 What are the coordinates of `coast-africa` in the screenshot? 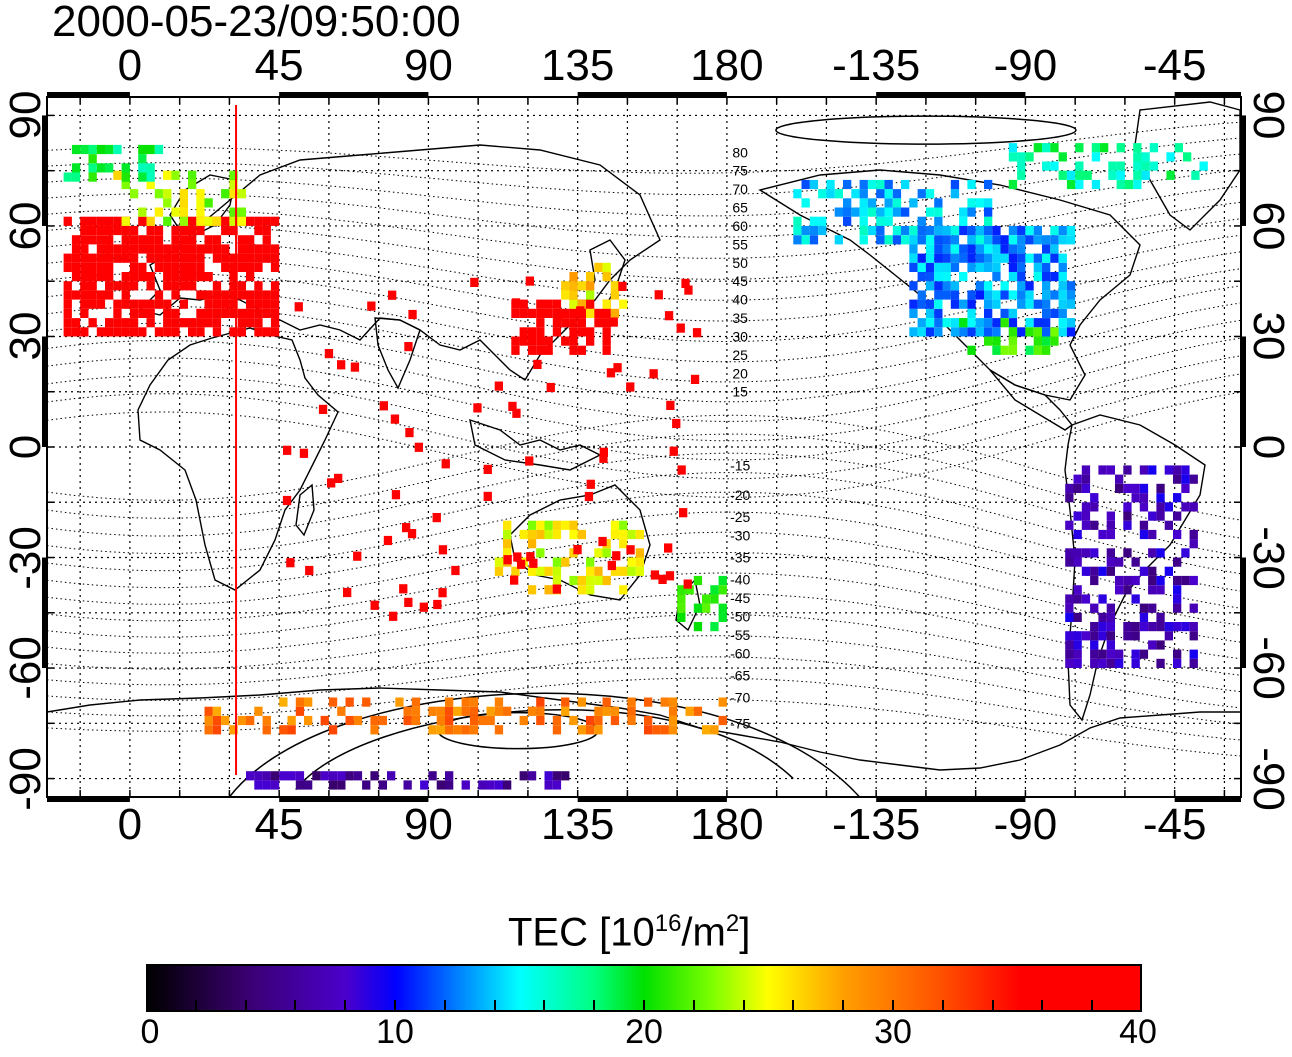 It's located at (238, 459).